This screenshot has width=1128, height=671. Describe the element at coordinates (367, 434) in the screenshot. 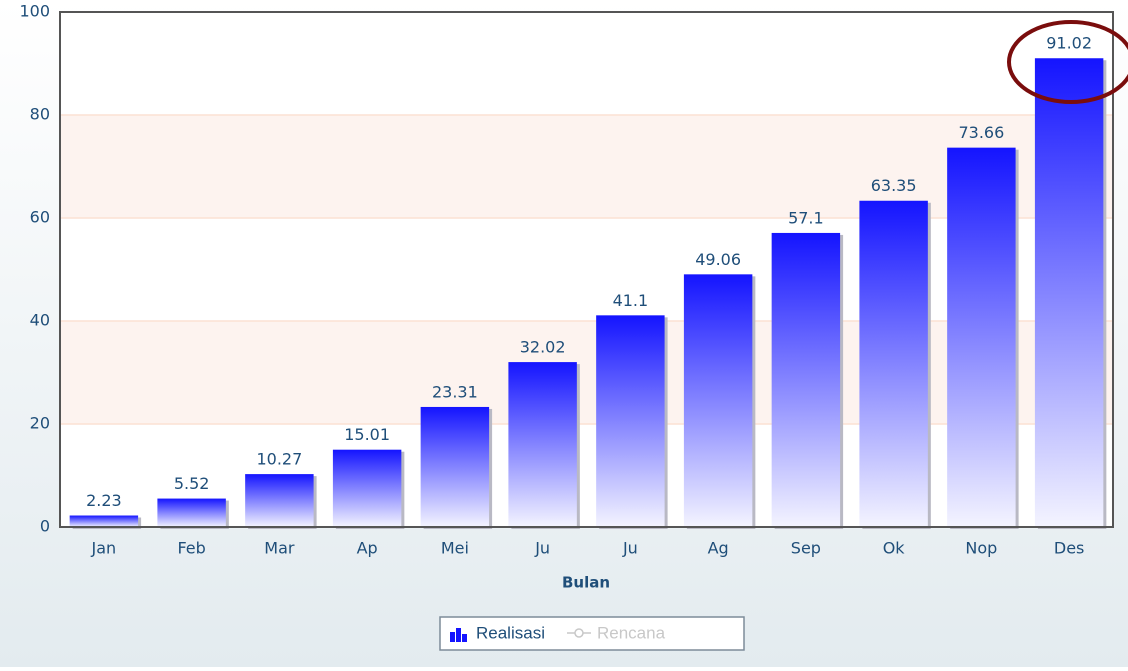

I see `data-label: 15.01` at that location.